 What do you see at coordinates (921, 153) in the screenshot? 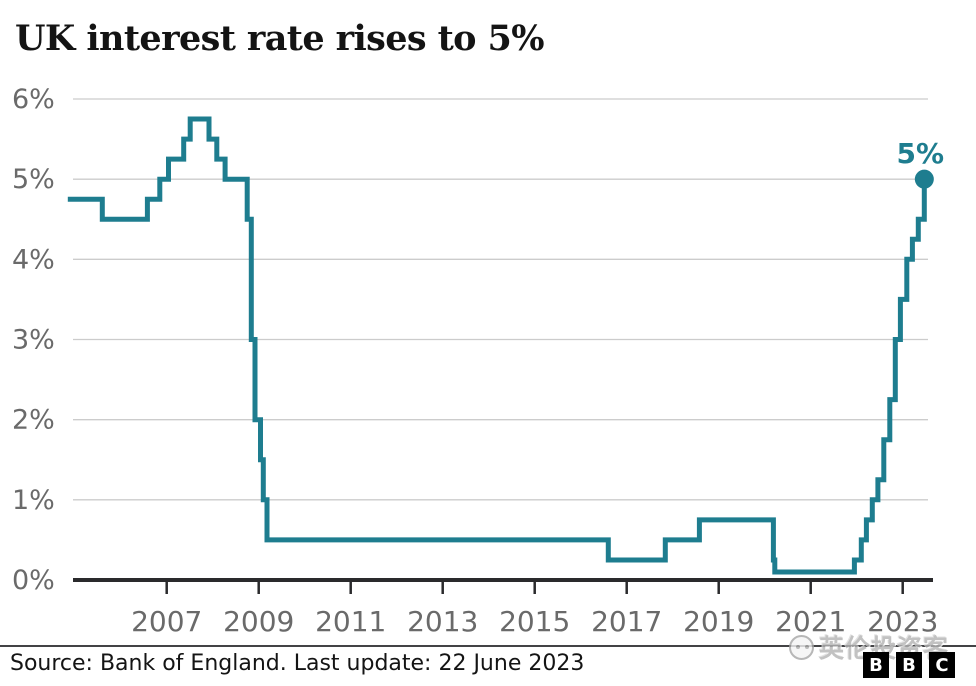
I see `endpoint-value-label: 5%` at bounding box center [921, 153].